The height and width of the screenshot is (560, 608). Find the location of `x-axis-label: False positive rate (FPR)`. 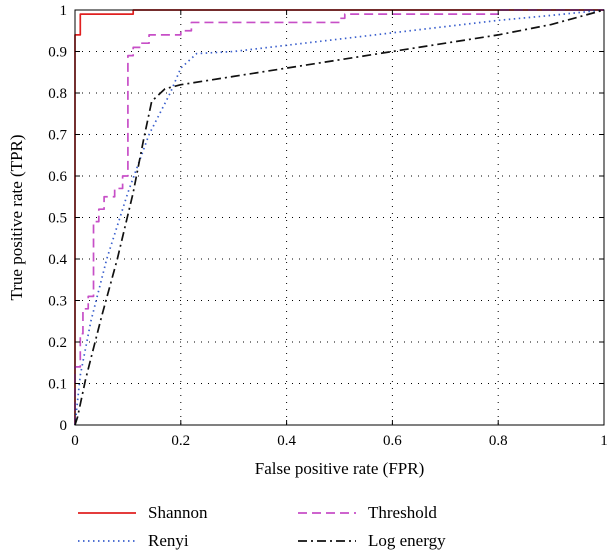

x-axis-label: False positive rate (FPR) is located at coordinates (340, 468).